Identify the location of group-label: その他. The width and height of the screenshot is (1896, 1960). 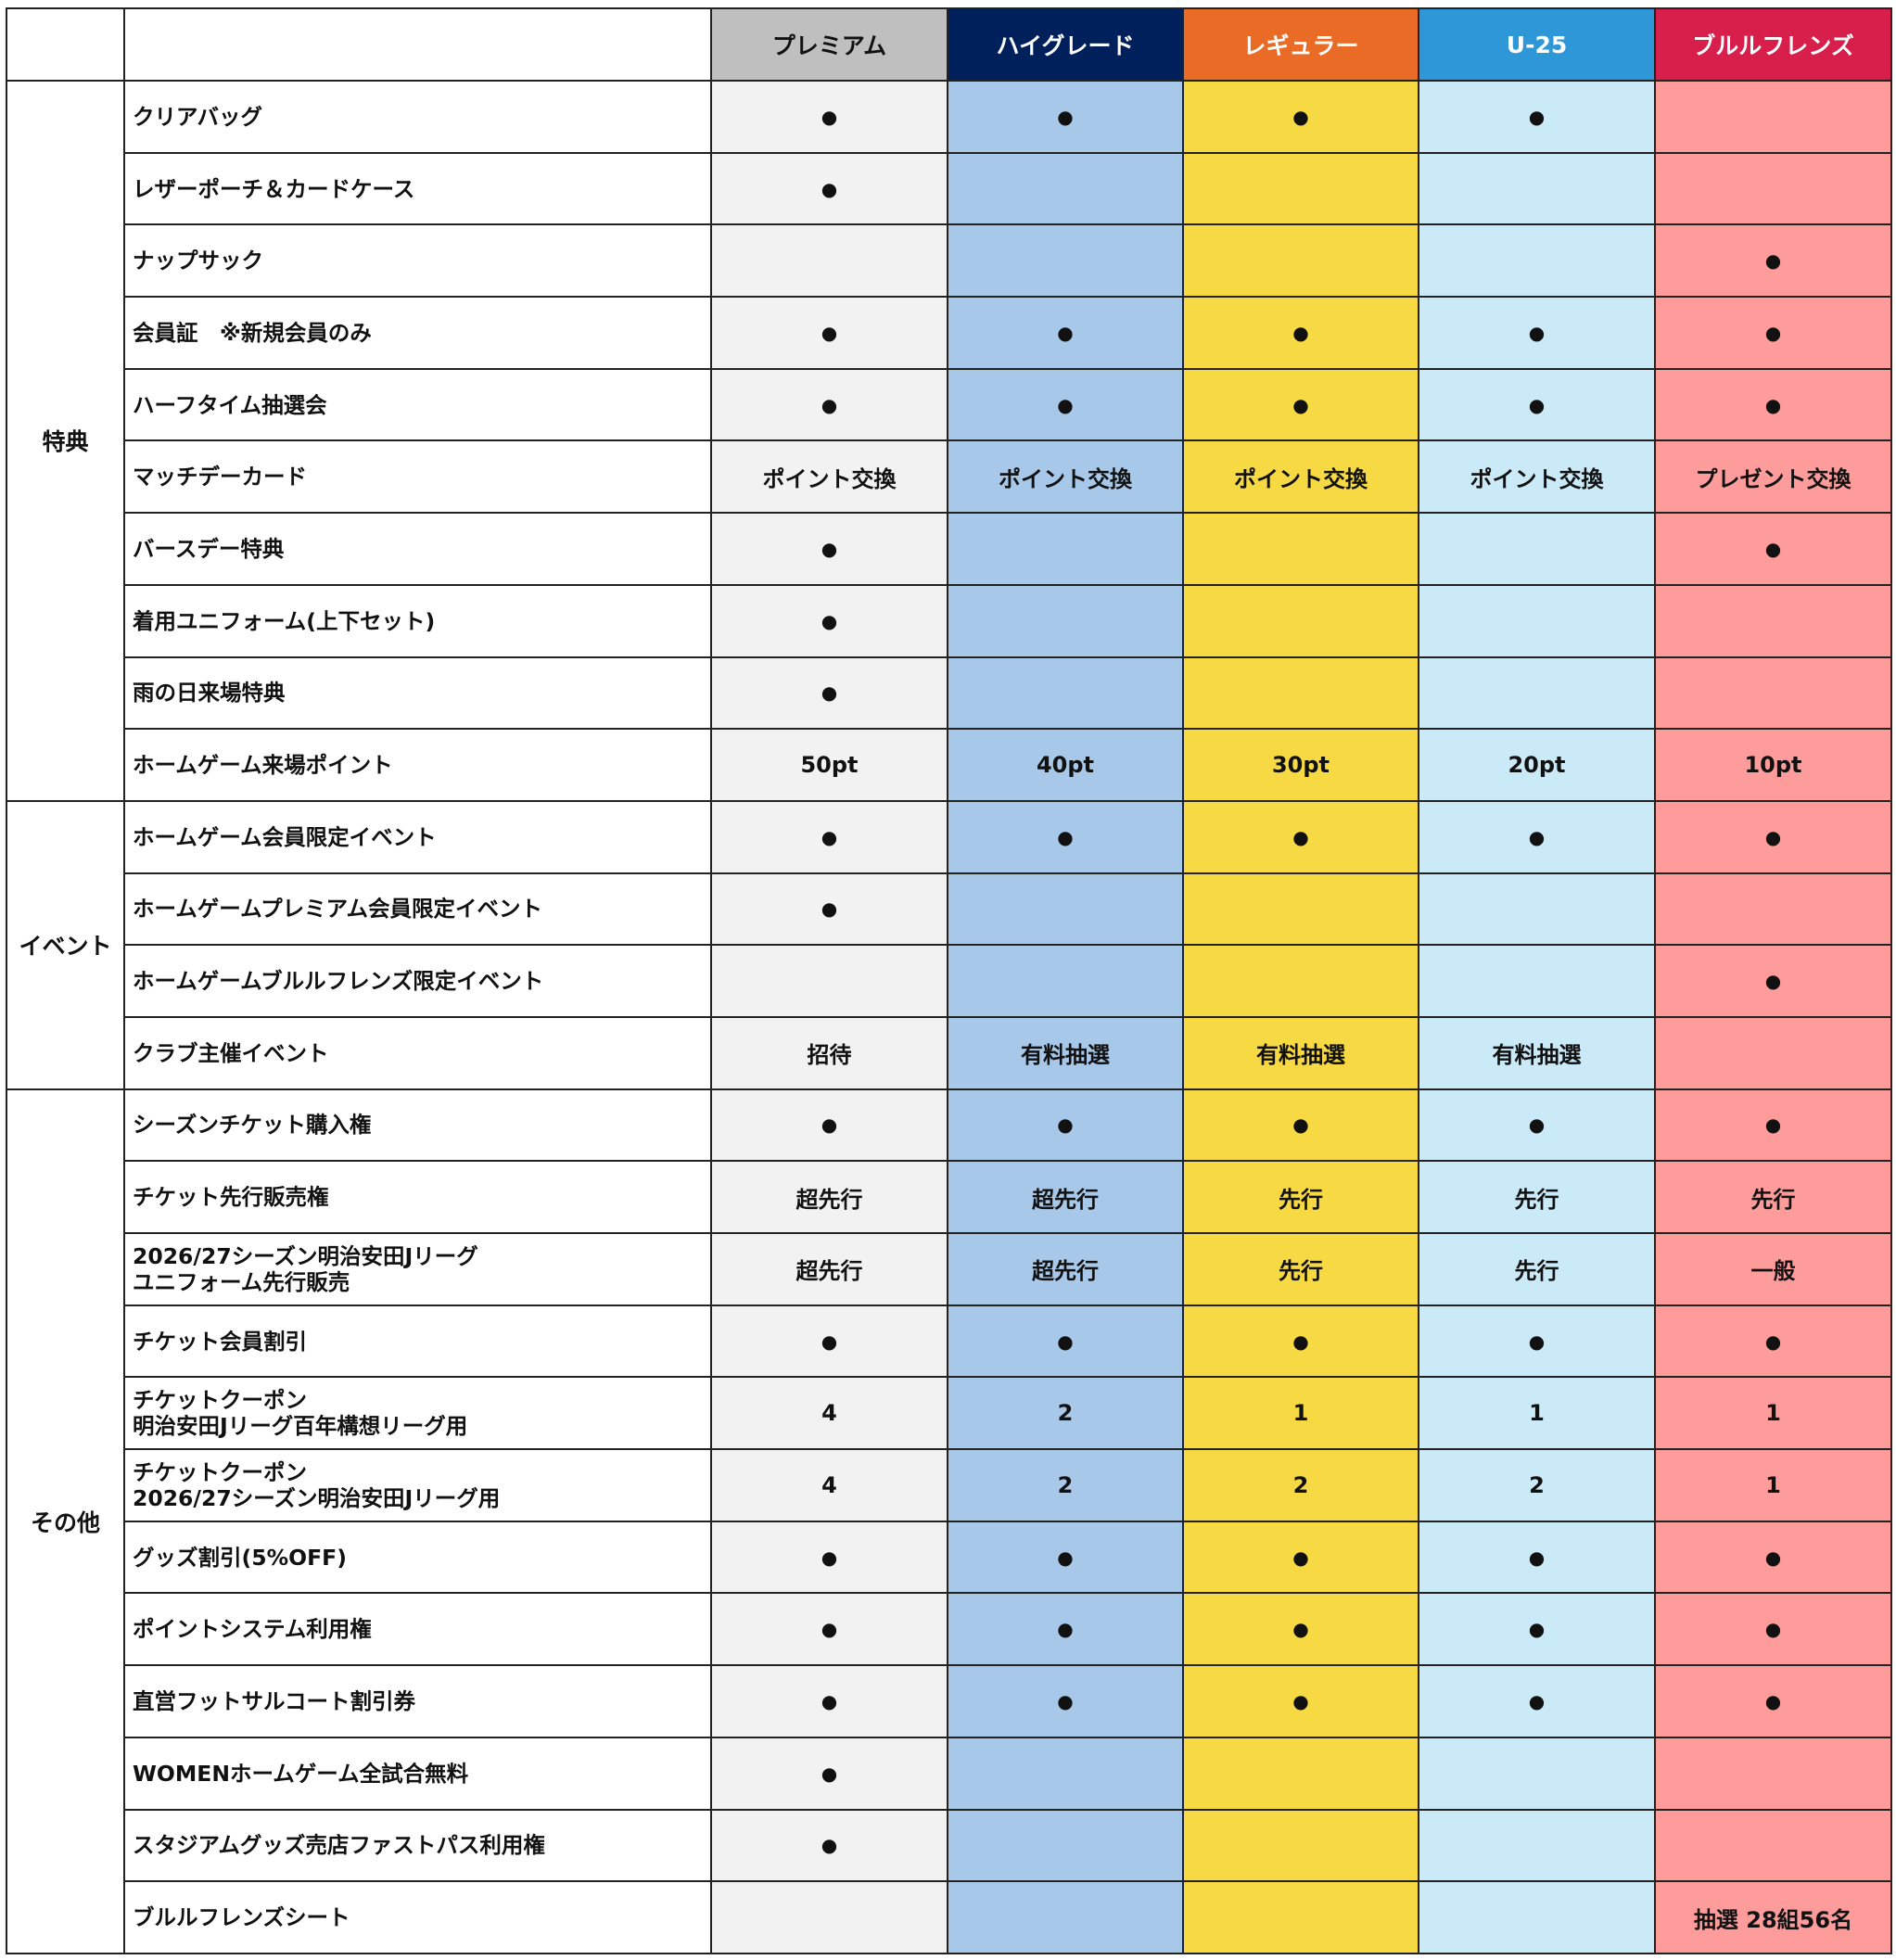
(65, 1521).